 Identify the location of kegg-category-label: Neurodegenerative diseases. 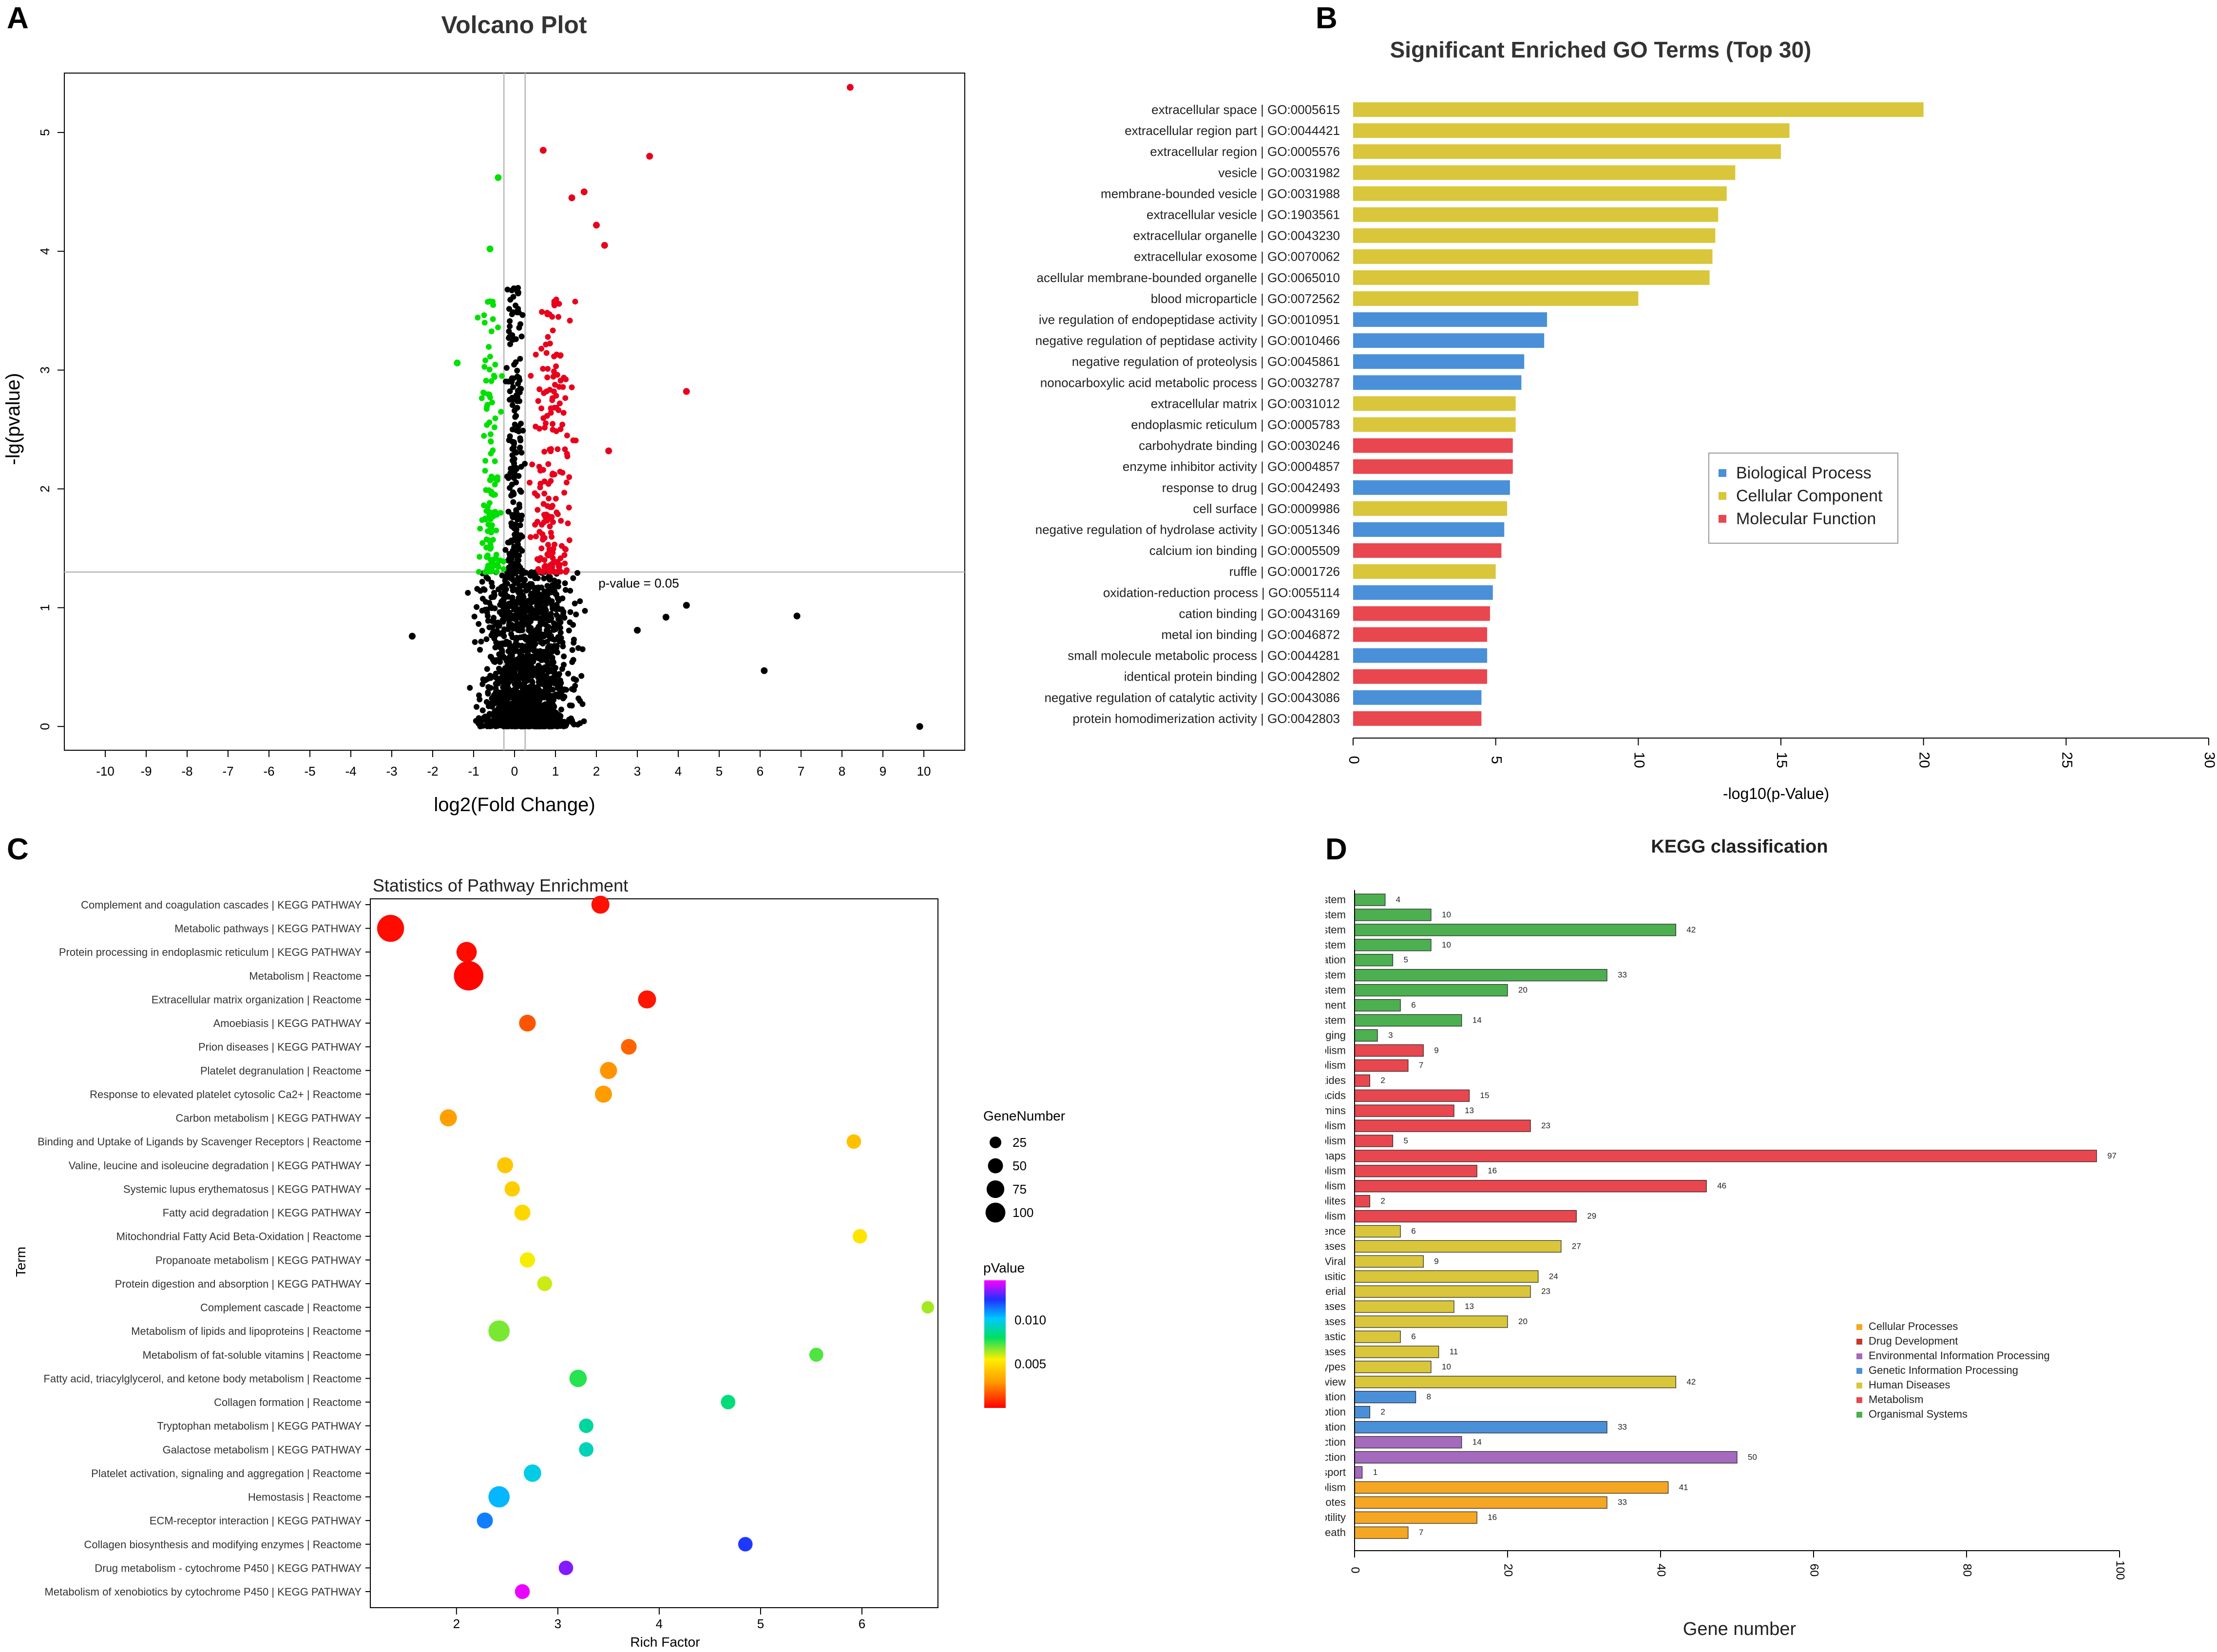
(1335, 1246).